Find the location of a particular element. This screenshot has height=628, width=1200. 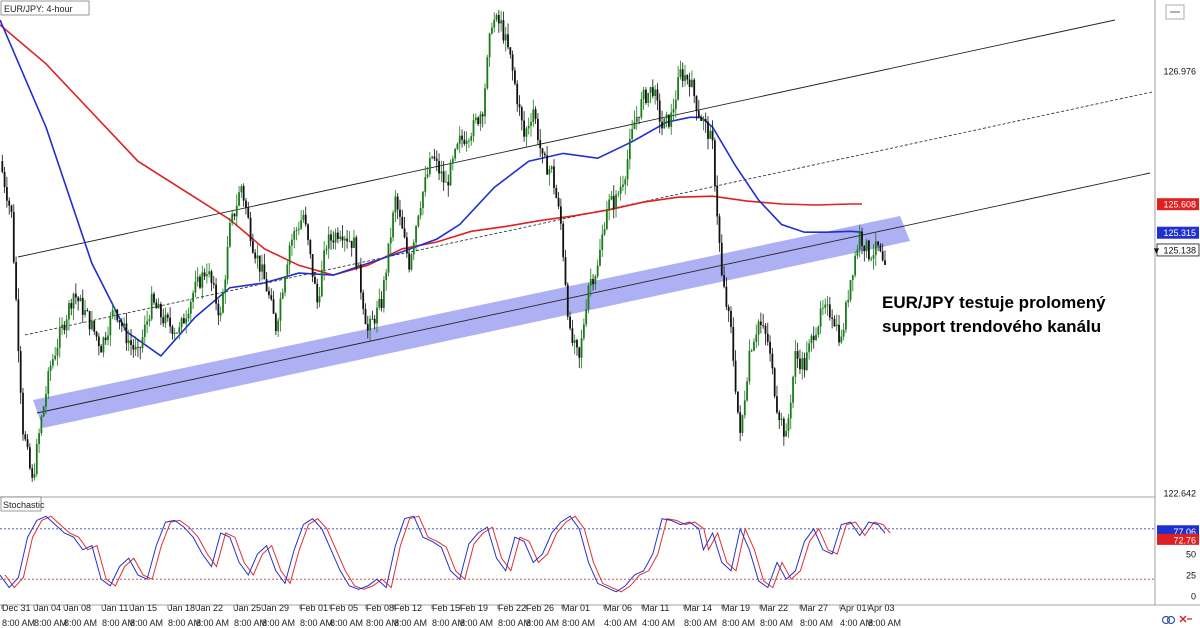

date-tick-label: Jan 11 is located at coordinates (115, 608).